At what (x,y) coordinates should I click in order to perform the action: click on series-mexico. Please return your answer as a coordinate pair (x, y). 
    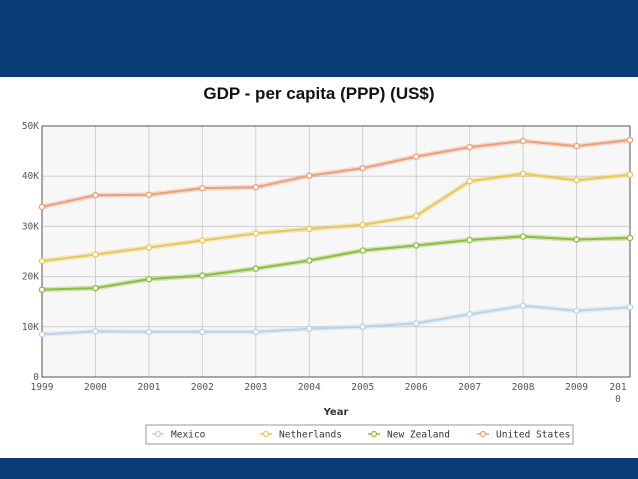
    Looking at the image, I should click on (336, 320).